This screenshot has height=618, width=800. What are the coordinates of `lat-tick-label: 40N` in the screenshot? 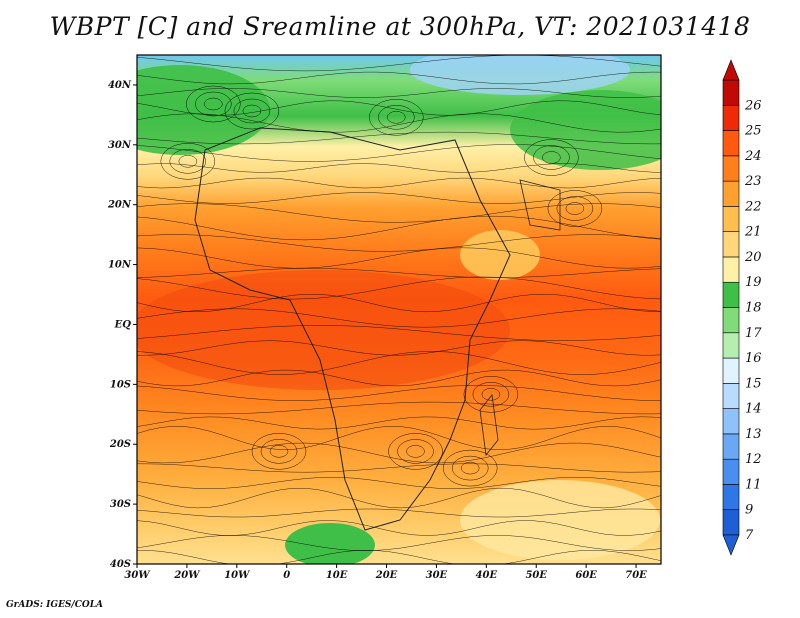 It's located at (120, 85).